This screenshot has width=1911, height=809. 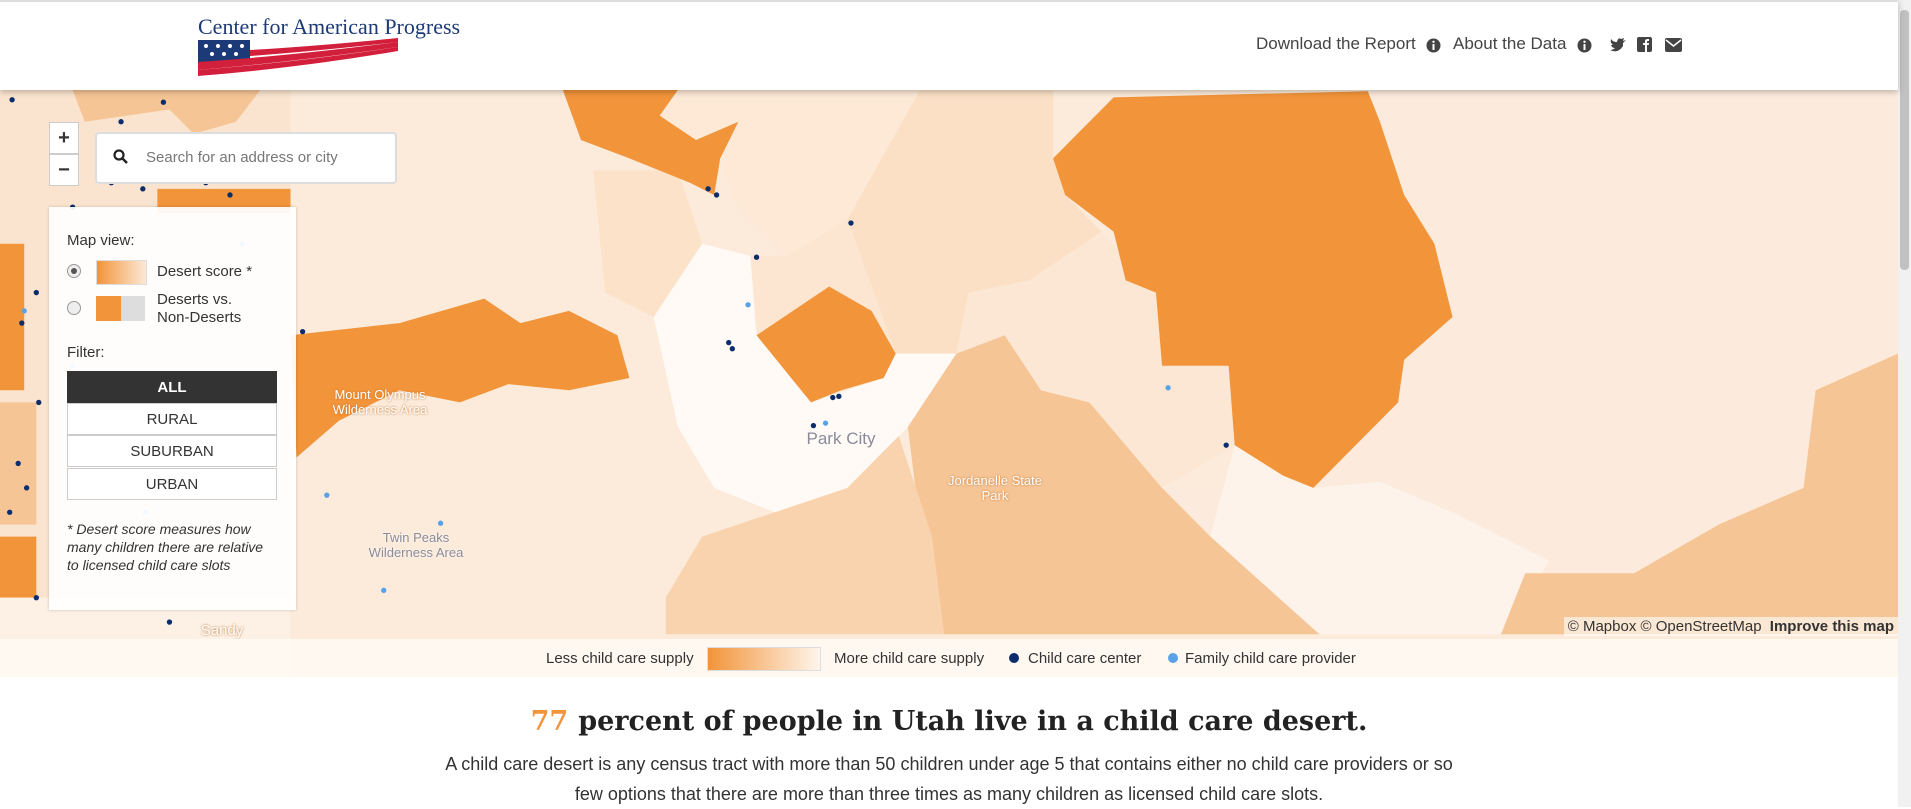 I want to click on legend-label: Child care center, so click(x=1085, y=658).